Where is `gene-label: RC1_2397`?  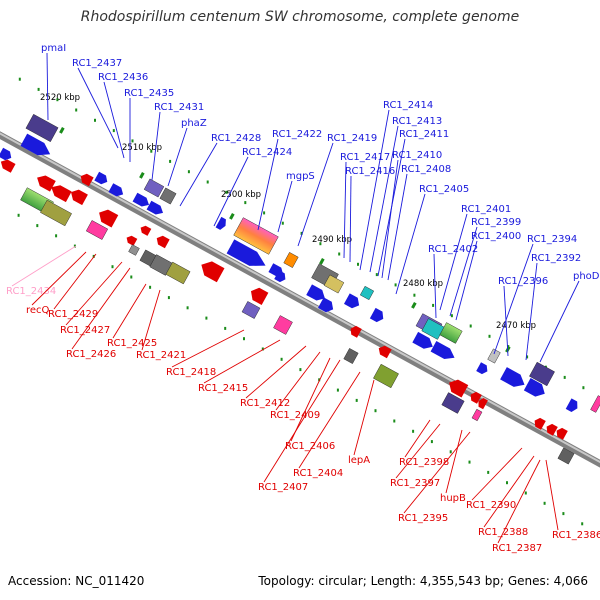
gene-label: RC1_2397 is located at coordinates (415, 483).